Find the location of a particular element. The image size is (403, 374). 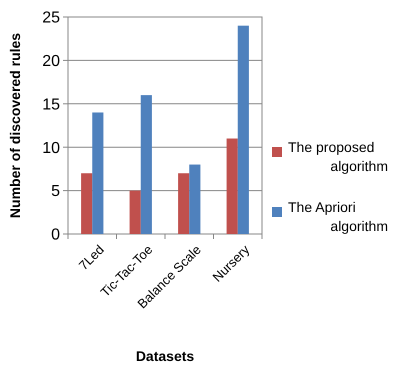

legend-label: The proposed algorithm is located at coordinates (338, 156).